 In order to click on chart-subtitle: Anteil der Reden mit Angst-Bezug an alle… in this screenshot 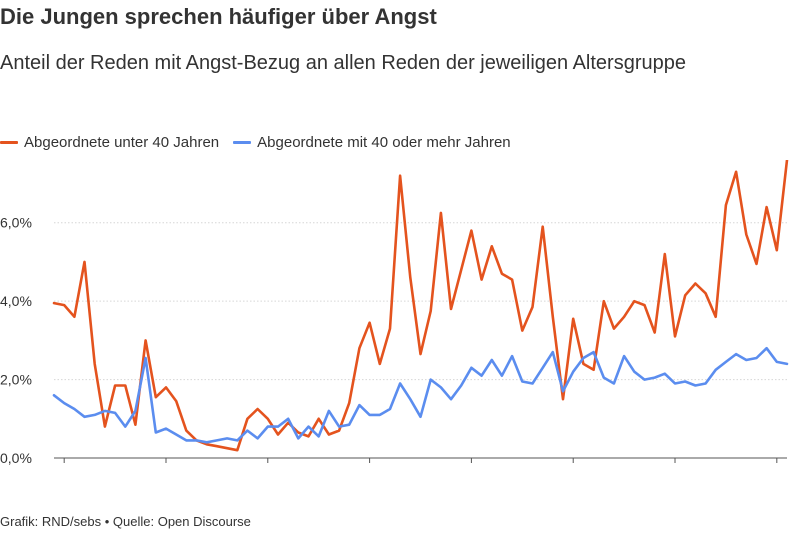, I will do `click(343, 63)`.